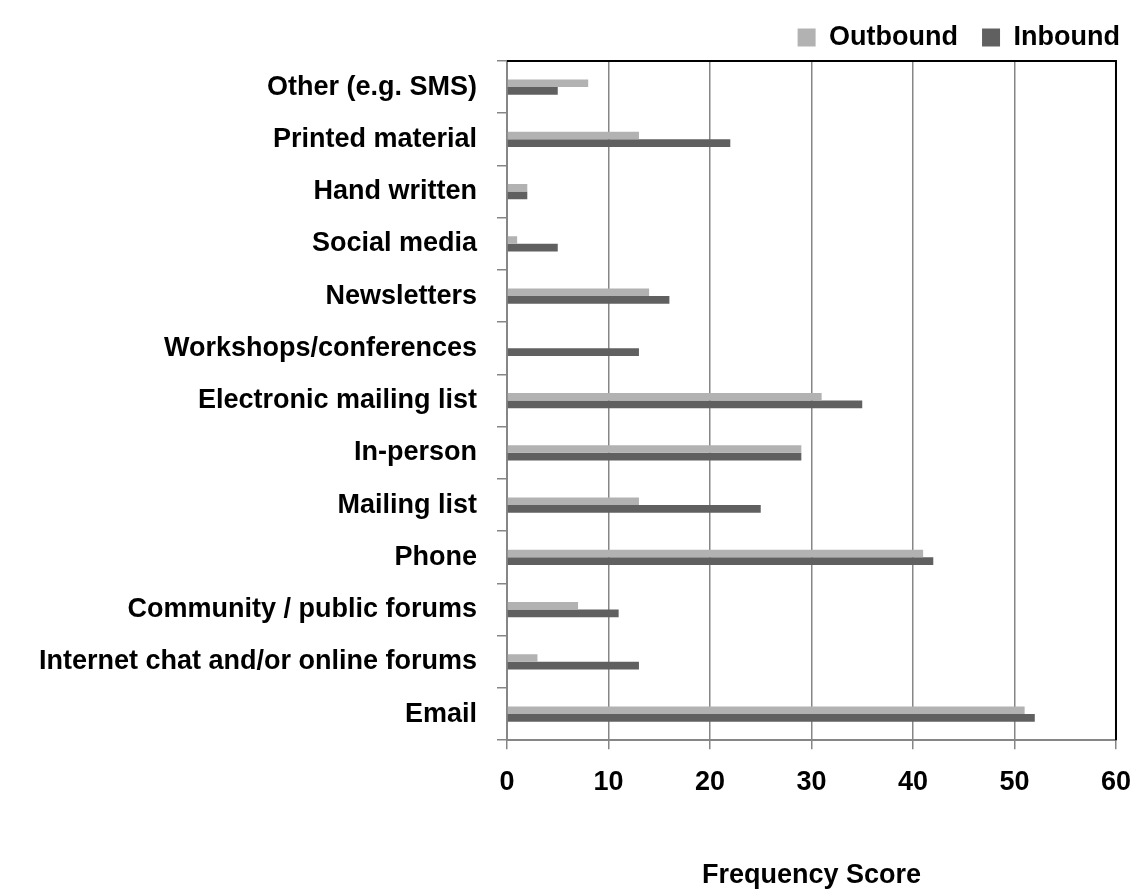  What do you see at coordinates (394, 242) in the screenshot?
I see `y-tick-label: Social media` at bounding box center [394, 242].